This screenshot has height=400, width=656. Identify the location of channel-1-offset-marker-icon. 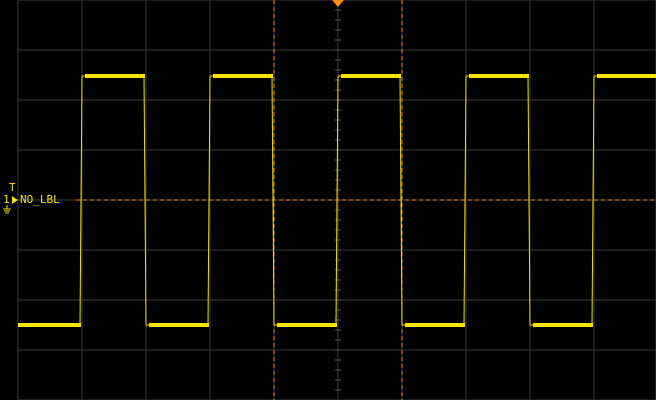
(15, 200).